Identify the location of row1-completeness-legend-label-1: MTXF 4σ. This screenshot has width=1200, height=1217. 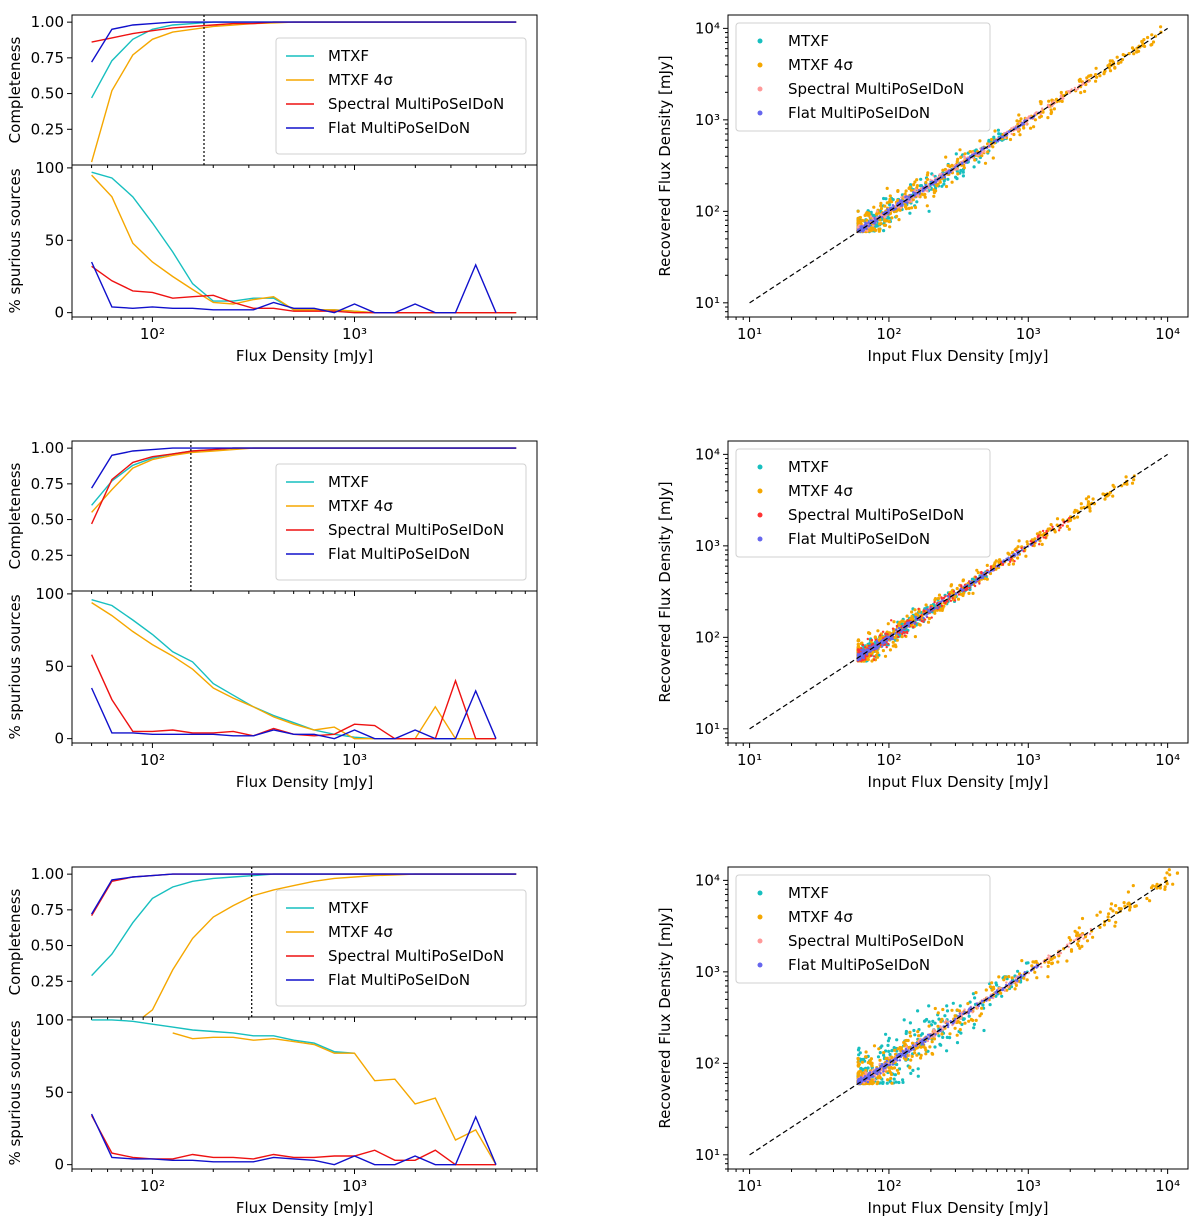
(360, 80).